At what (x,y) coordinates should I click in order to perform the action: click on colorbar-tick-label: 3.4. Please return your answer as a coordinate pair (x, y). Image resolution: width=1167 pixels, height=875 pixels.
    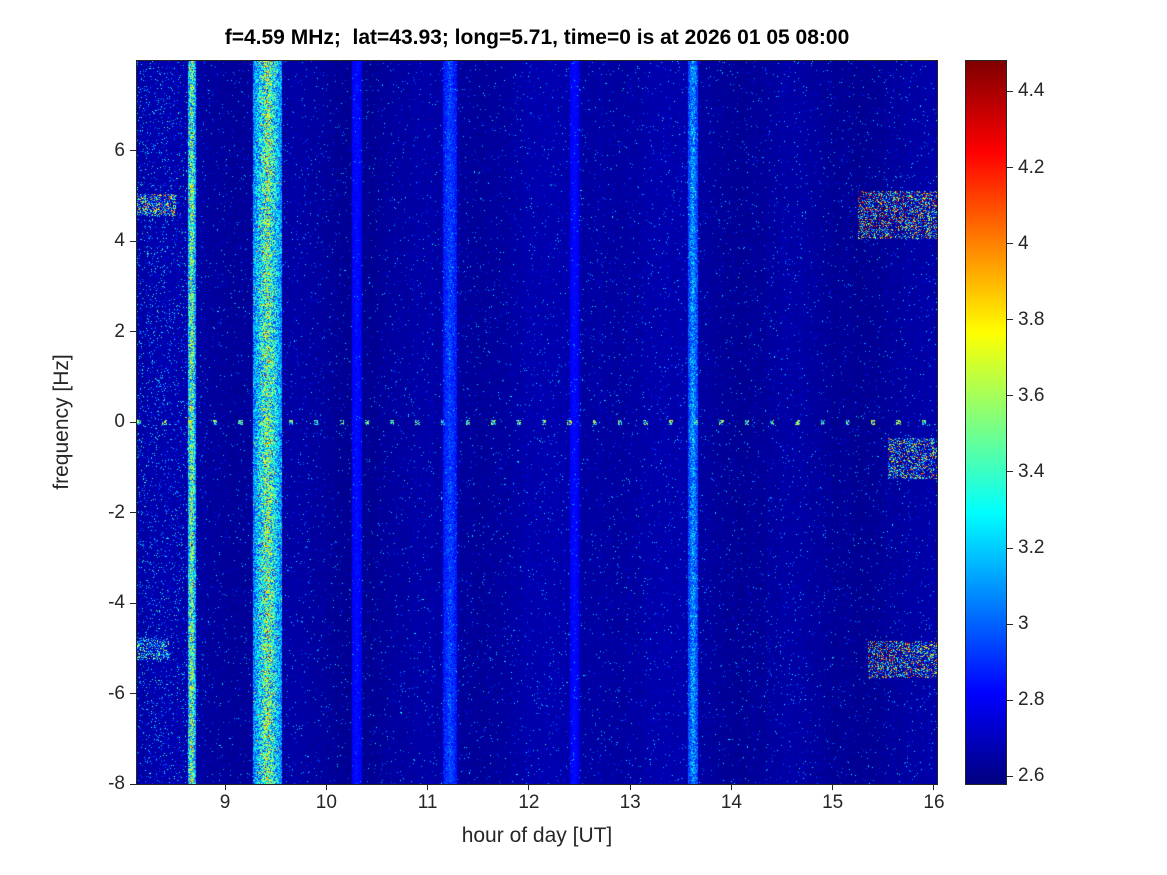
    Looking at the image, I should click on (1031, 471).